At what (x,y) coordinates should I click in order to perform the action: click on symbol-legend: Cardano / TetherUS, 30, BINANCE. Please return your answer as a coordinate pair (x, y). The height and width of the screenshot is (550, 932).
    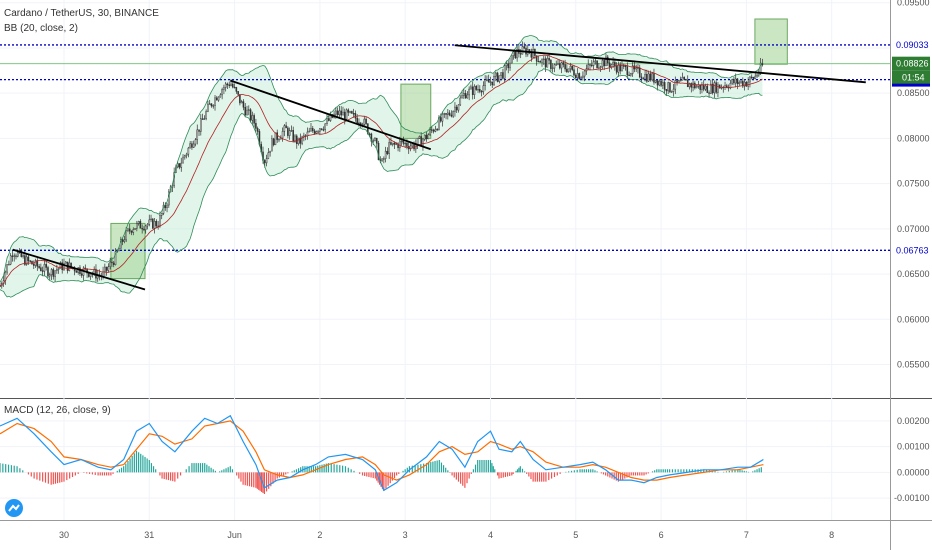
    Looking at the image, I should click on (81, 13).